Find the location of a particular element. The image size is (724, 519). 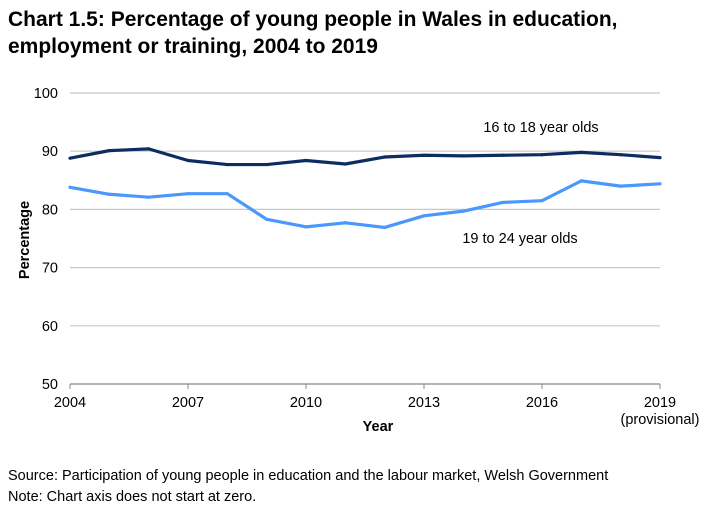

x-tick-label: 2013 is located at coordinates (424, 403).